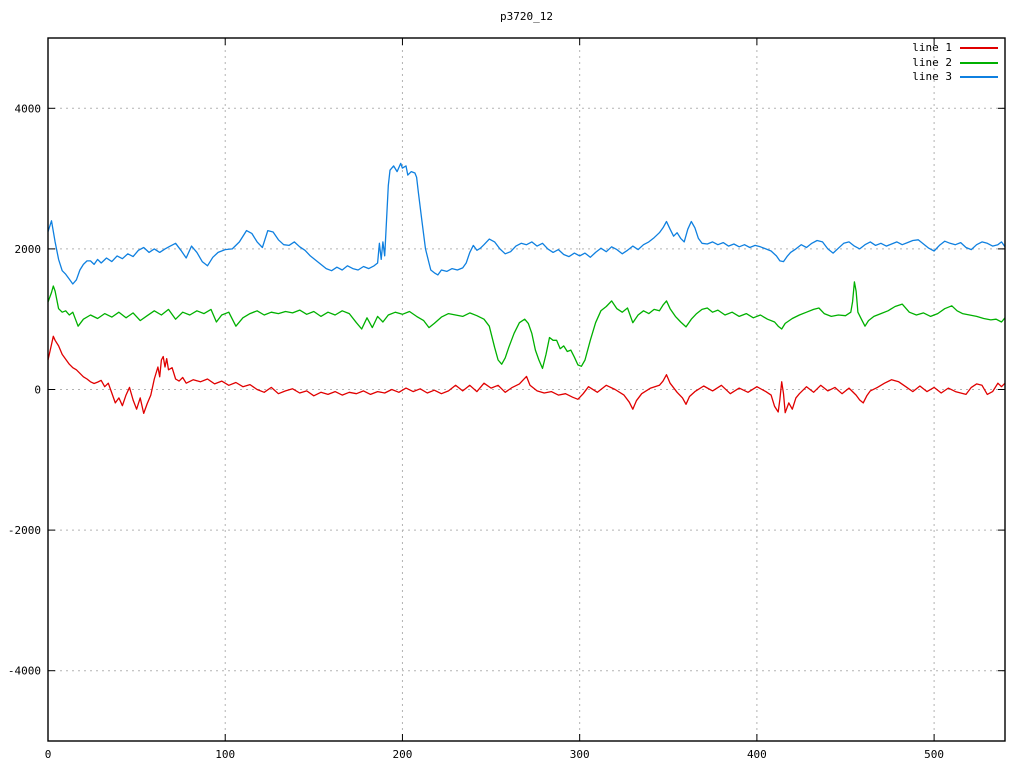 This screenshot has width=1024, height=768. Describe the element at coordinates (24, 671) in the screenshot. I see `y-tick-label: -4000` at that location.